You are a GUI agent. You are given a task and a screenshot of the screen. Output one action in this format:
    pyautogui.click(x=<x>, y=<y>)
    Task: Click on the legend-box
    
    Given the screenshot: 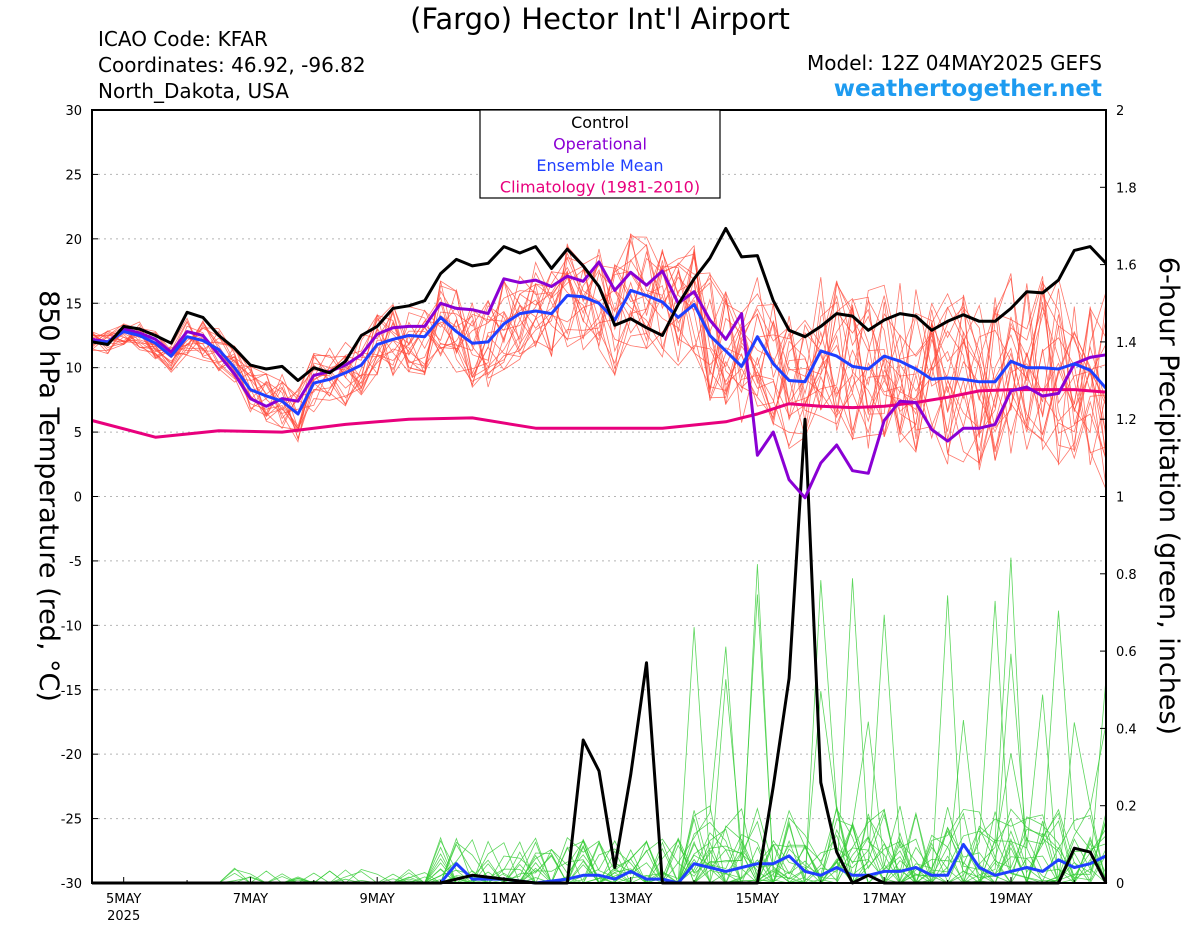 What is the action you would take?
    pyautogui.click(x=600, y=154)
    